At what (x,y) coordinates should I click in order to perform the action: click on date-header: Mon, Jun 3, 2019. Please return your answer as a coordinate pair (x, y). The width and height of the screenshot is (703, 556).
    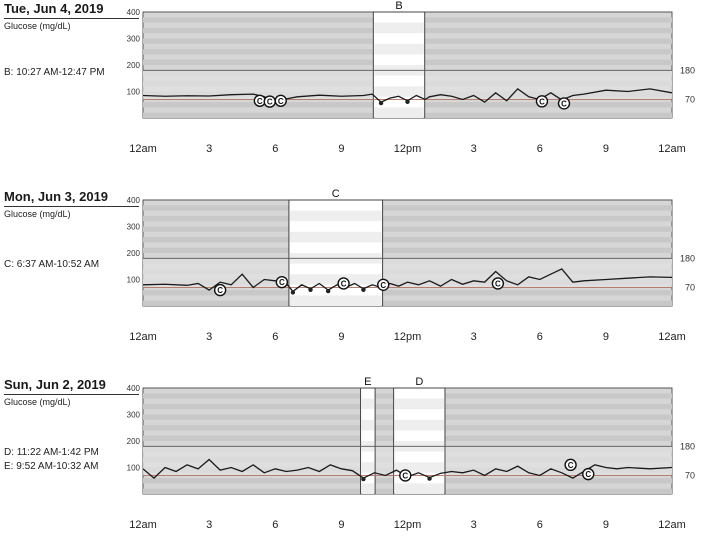
    Looking at the image, I should click on (71, 198).